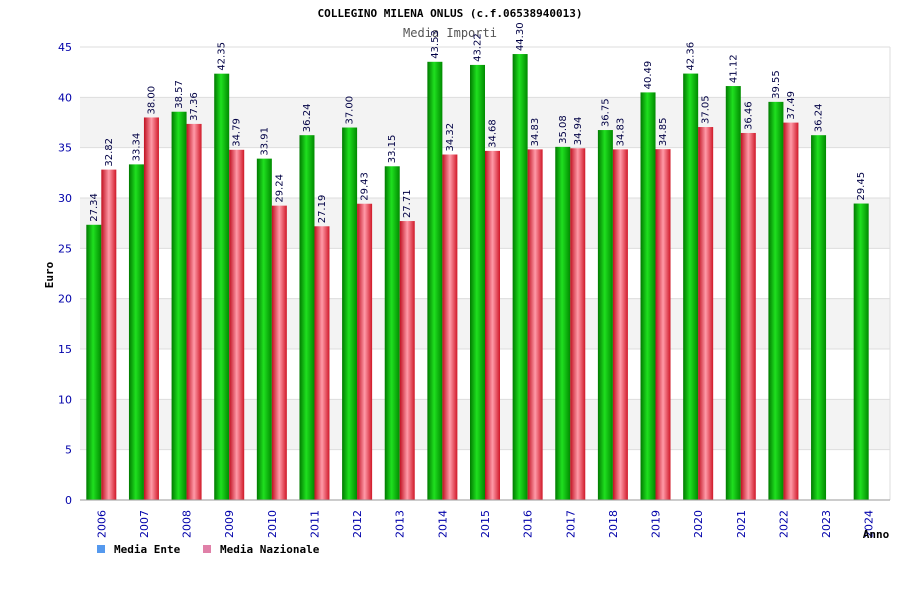 The image size is (900, 600). I want to click on bar-value-label: 29.45, so click(861, 186).